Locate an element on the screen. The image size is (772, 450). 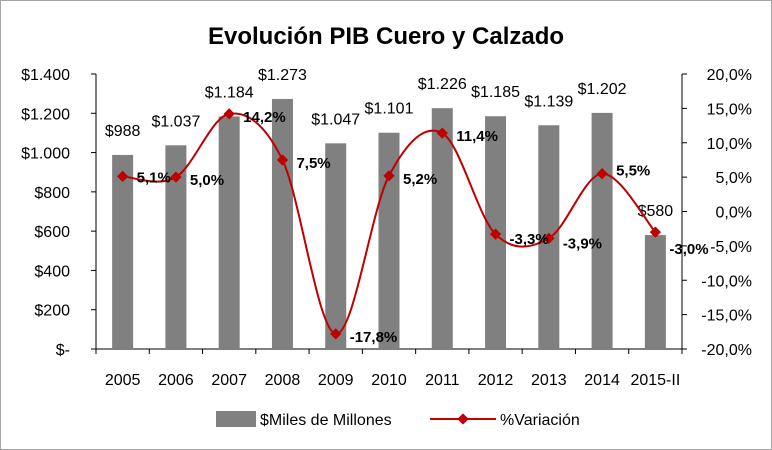
bar-data-label: $1.139 is located at coordinates (548, 101).